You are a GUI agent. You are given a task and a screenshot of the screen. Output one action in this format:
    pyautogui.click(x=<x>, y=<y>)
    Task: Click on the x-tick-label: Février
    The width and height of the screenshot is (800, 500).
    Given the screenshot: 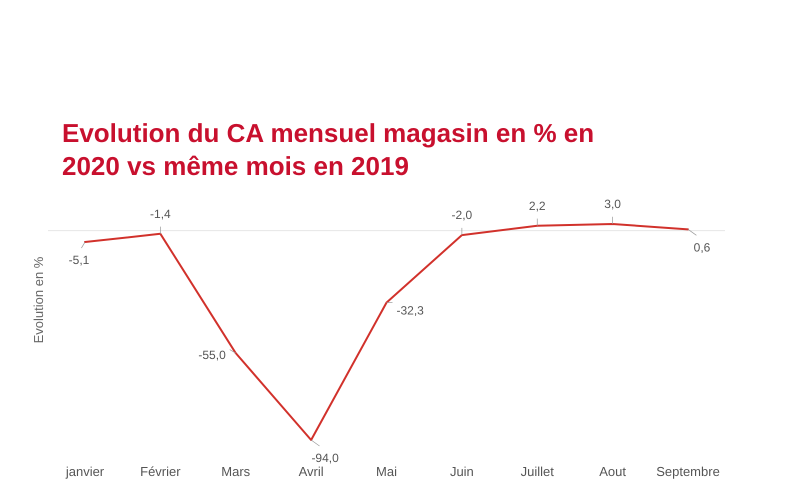 What is the action you would take?
    pyautogui.click(x=161, y=471)
    